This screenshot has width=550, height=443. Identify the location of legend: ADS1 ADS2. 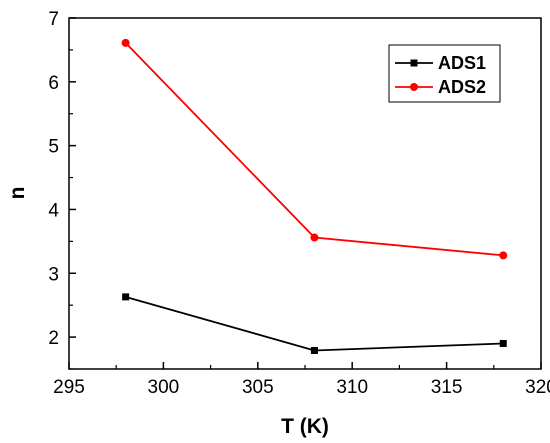
(444, 73).